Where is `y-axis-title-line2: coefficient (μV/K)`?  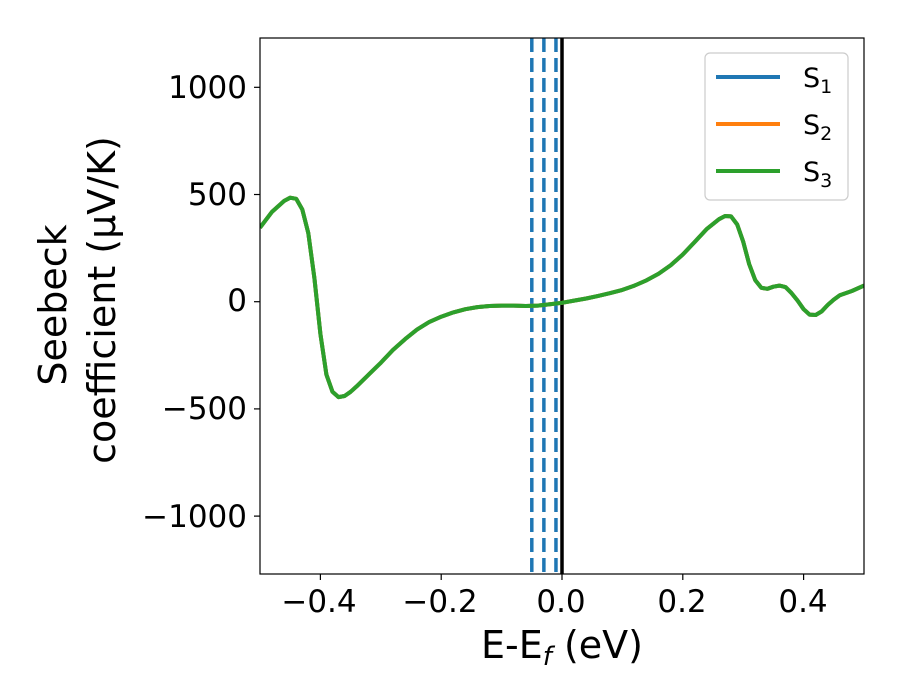 y-axis-title-line2: coefficient (μV/K) is located at coordinates (102, 300).